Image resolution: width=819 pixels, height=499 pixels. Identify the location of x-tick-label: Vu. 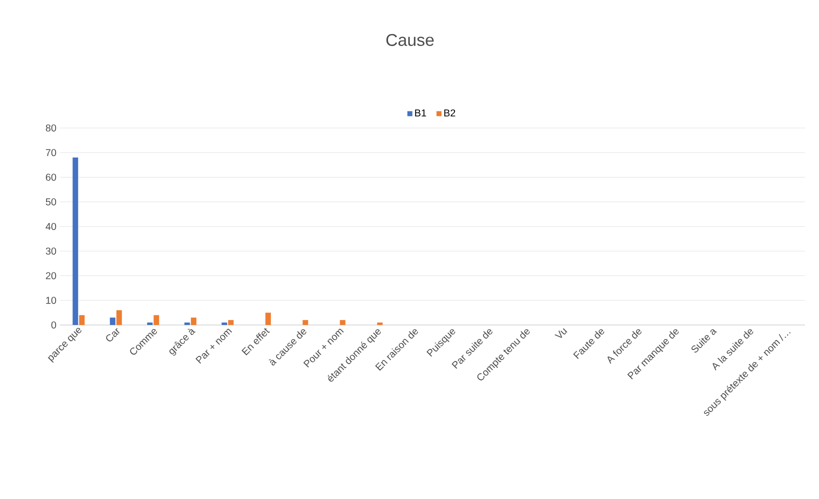
(561, 333).